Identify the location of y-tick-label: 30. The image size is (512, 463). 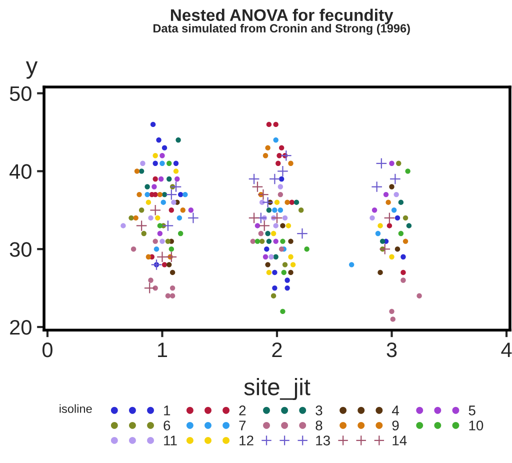
(21, 249).